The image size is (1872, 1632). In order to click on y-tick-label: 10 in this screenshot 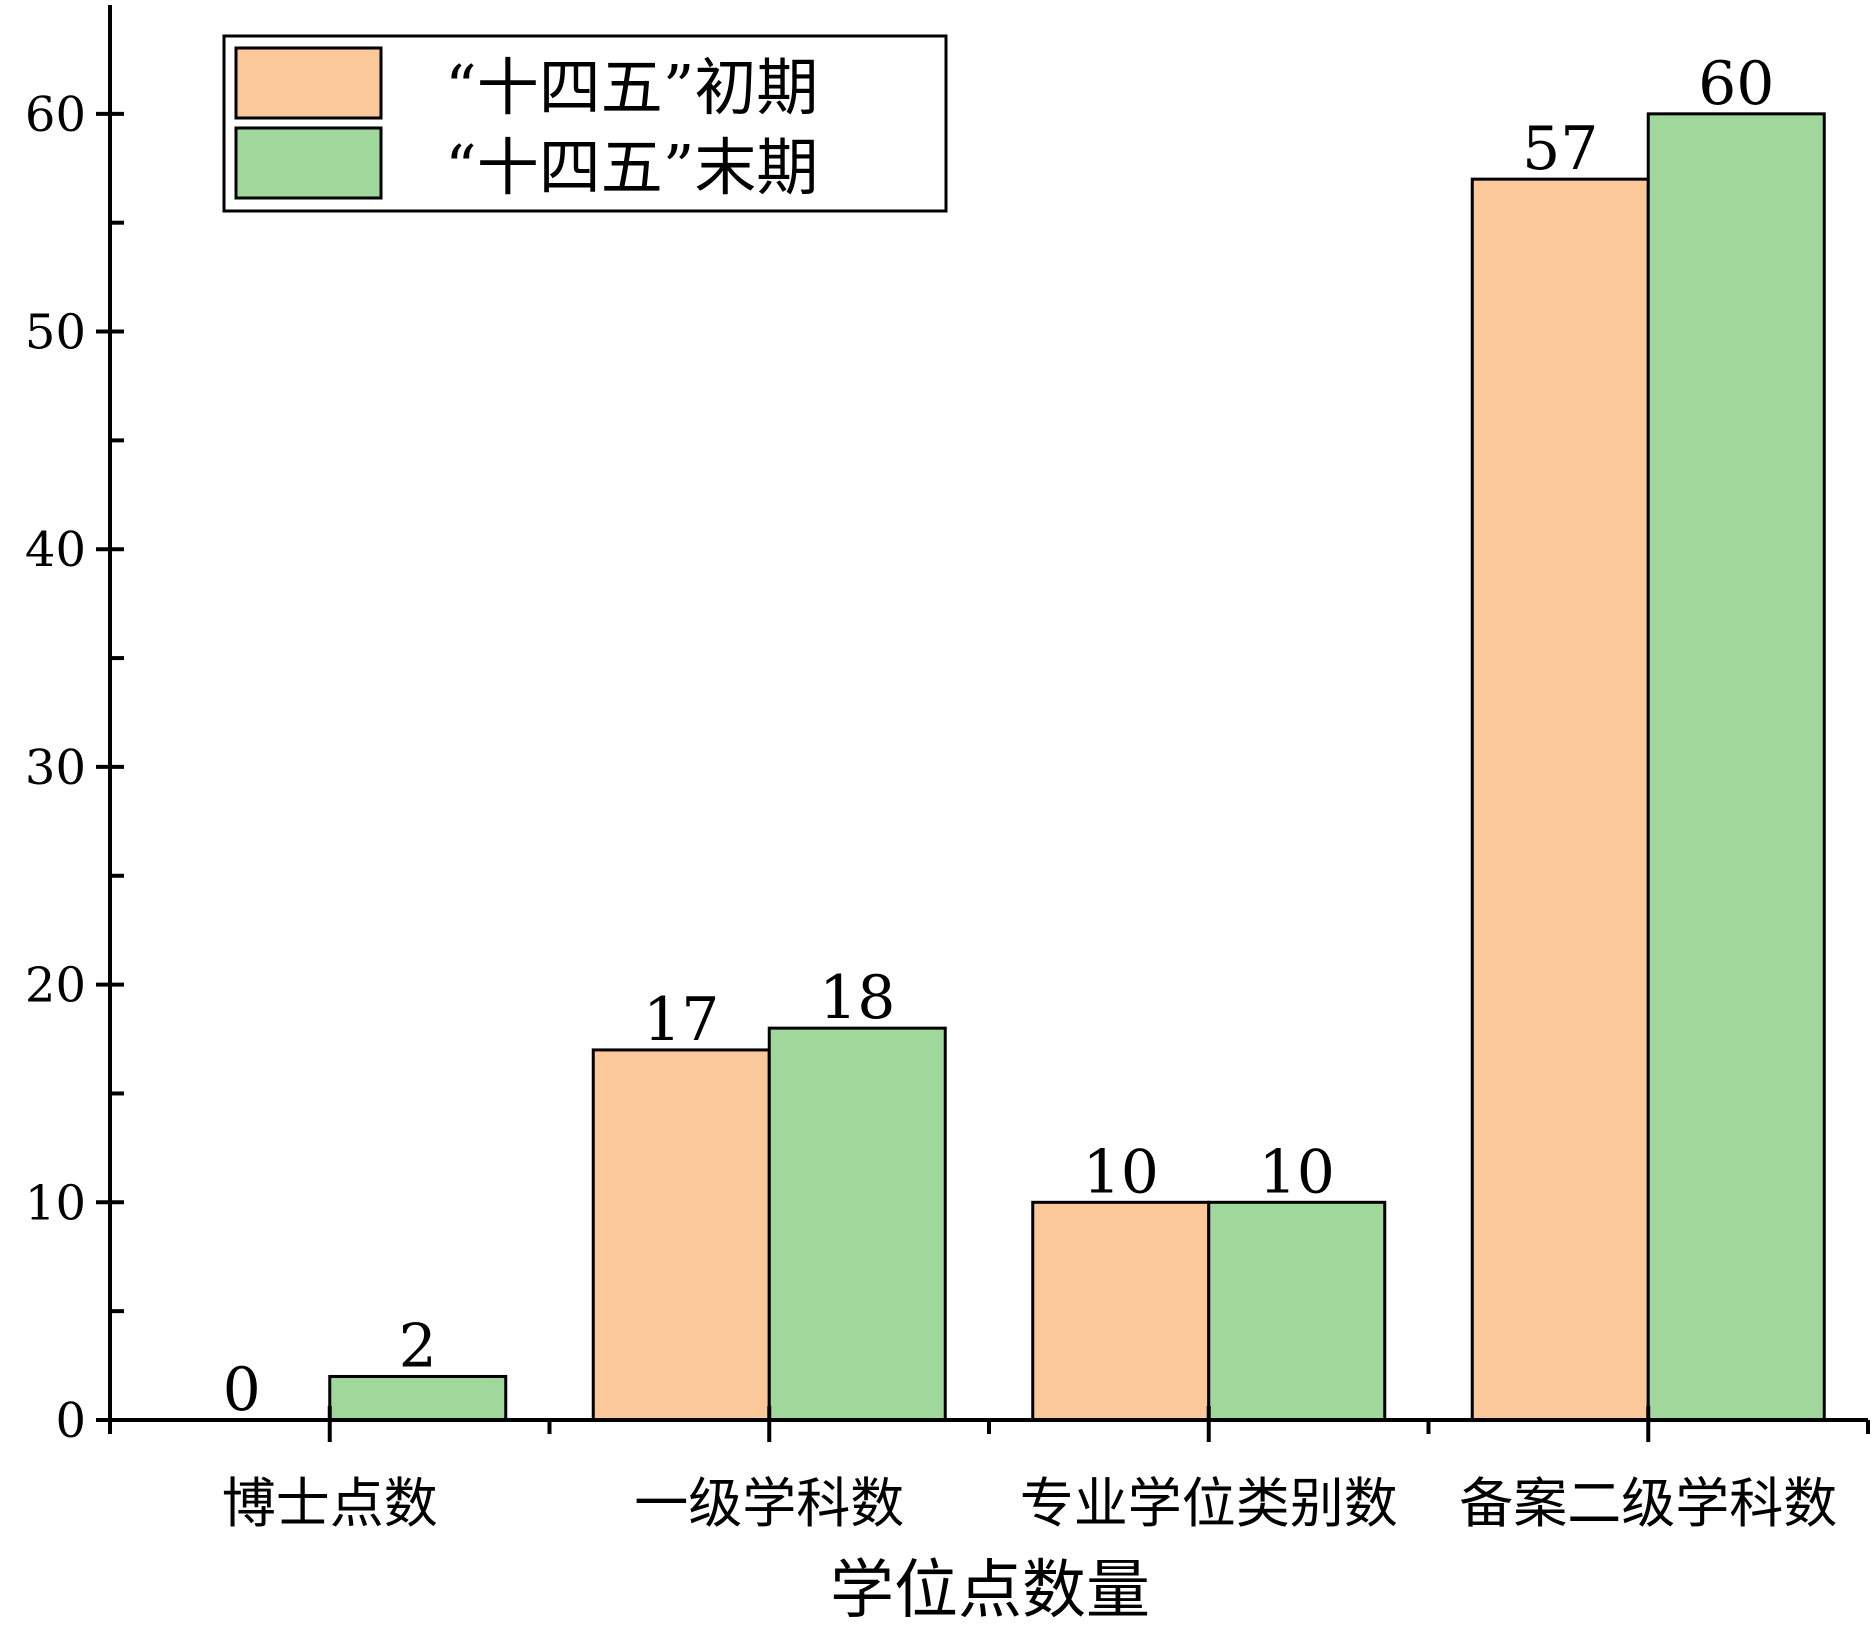, I will do `click(55, 1203)`.